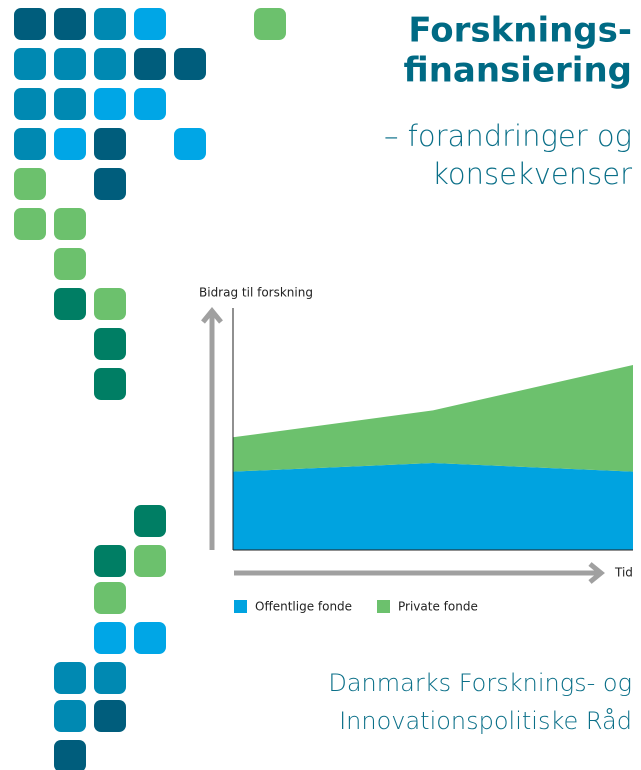 Image resolution: width=641 pixels, height=770 pixels. Describe the element at coordinates (532, 174) in the screenshot. I see `subtitle-line: konsekvenser` at that location.